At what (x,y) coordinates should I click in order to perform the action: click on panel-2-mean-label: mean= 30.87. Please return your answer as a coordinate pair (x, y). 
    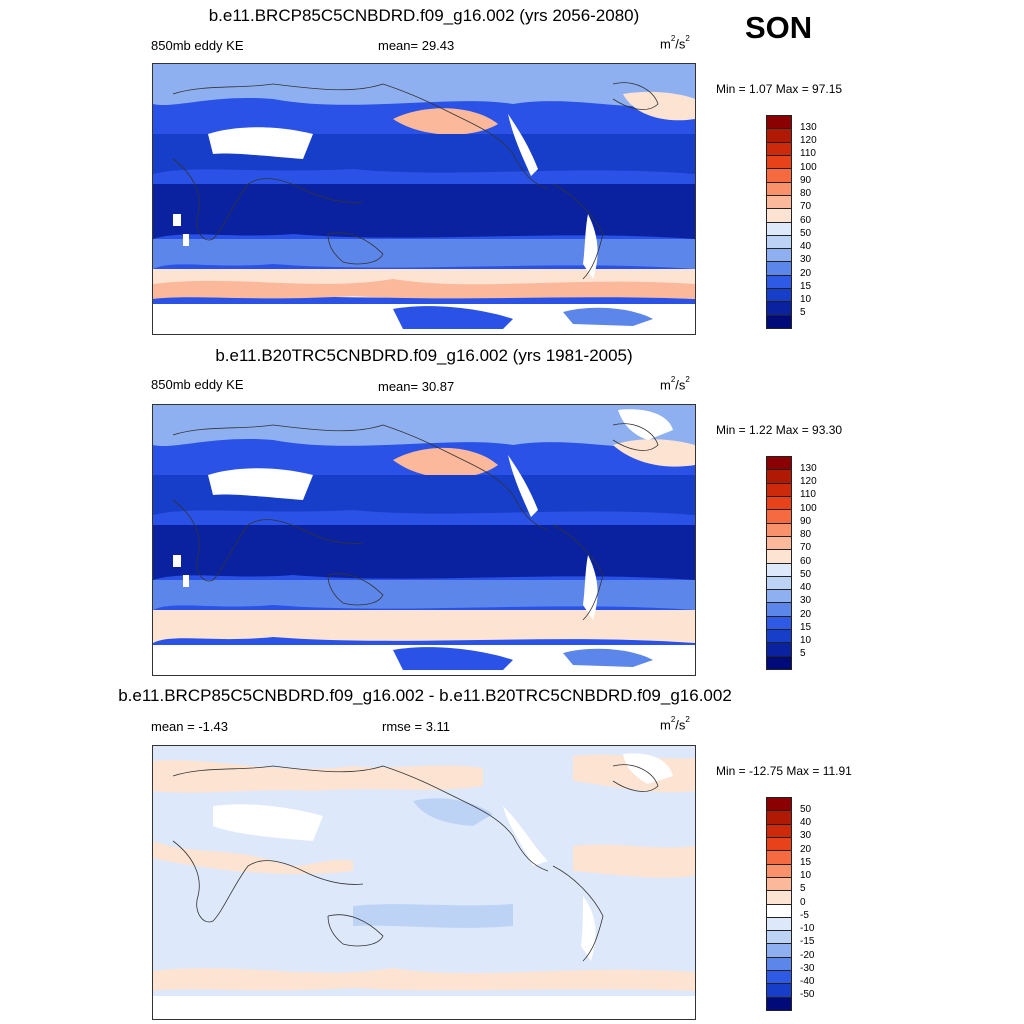
    Looking at the image, I should click on (416, 386).